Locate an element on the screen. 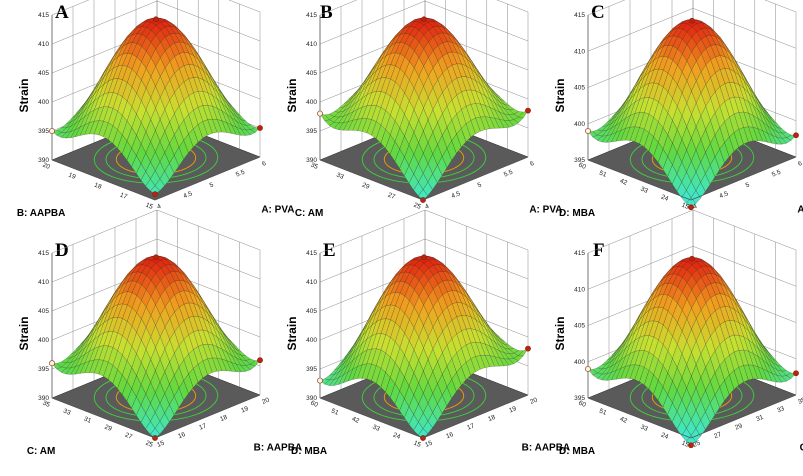 This screenshot has width=803, height=476. x-tick-label: 6 is located at coordinates (532, 164).